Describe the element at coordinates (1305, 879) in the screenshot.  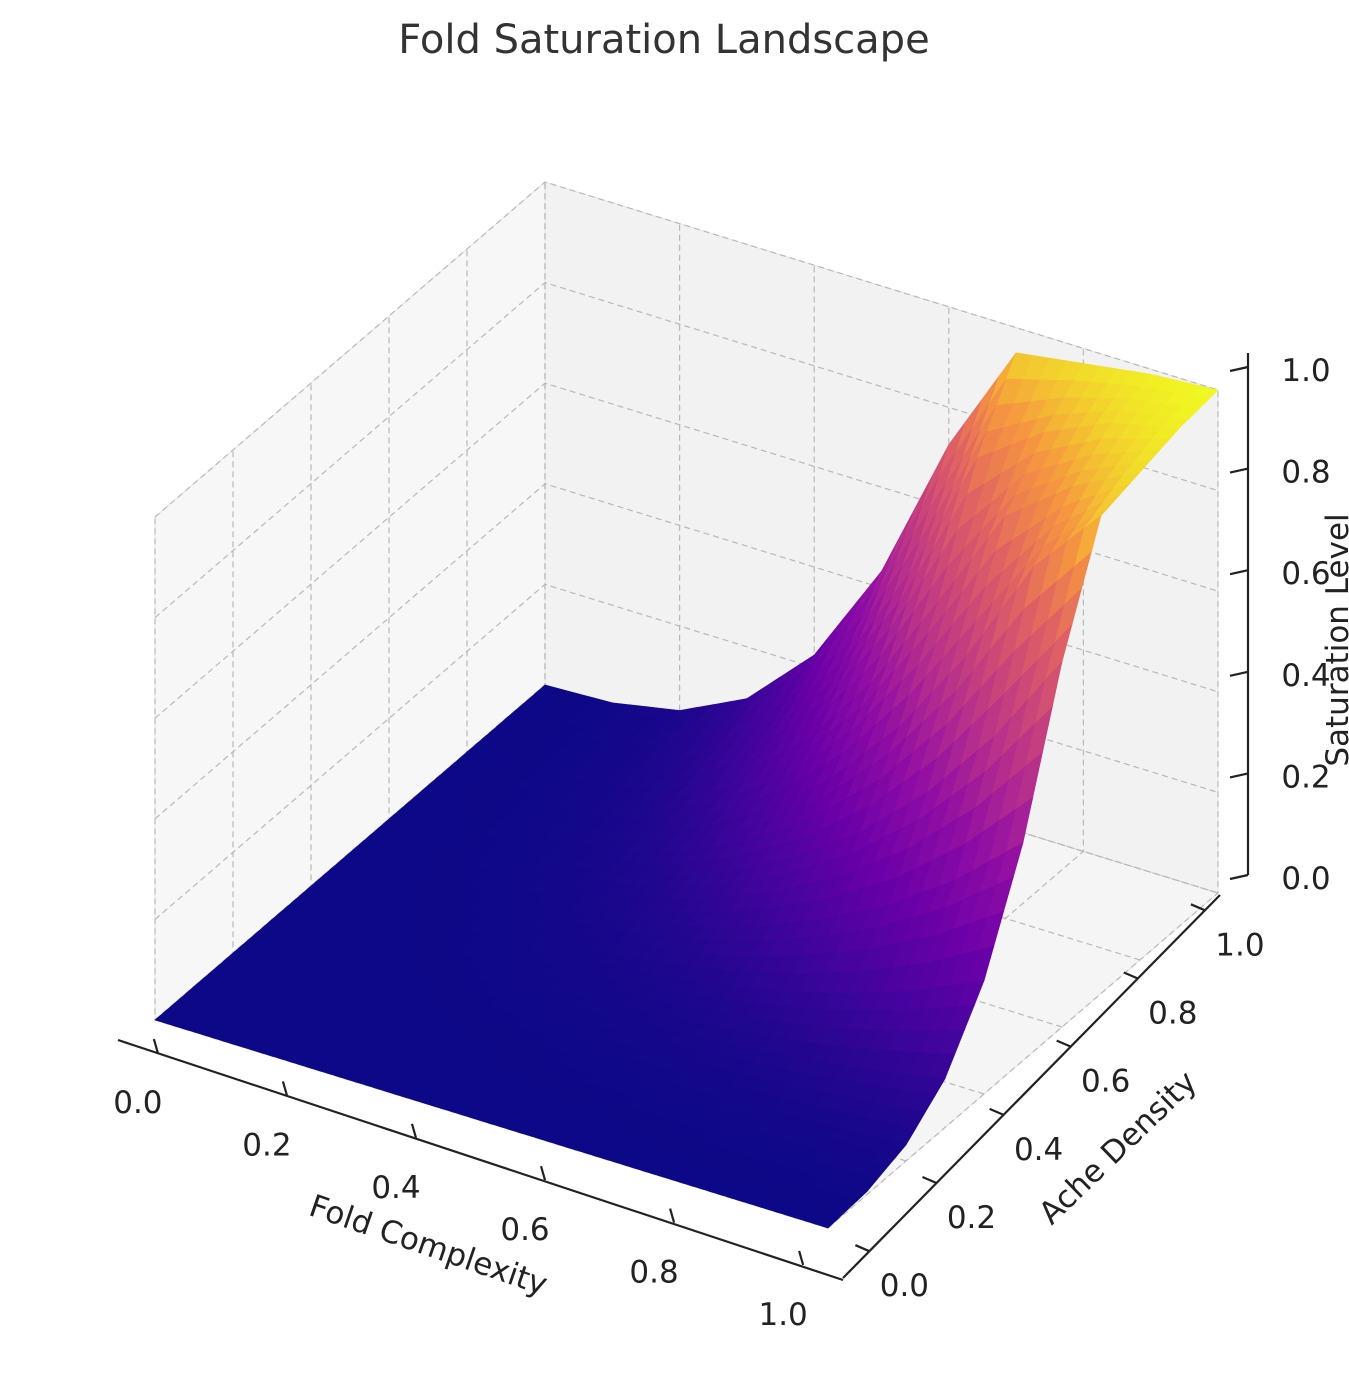
I see `z-tick-label: 0.0` at that location.